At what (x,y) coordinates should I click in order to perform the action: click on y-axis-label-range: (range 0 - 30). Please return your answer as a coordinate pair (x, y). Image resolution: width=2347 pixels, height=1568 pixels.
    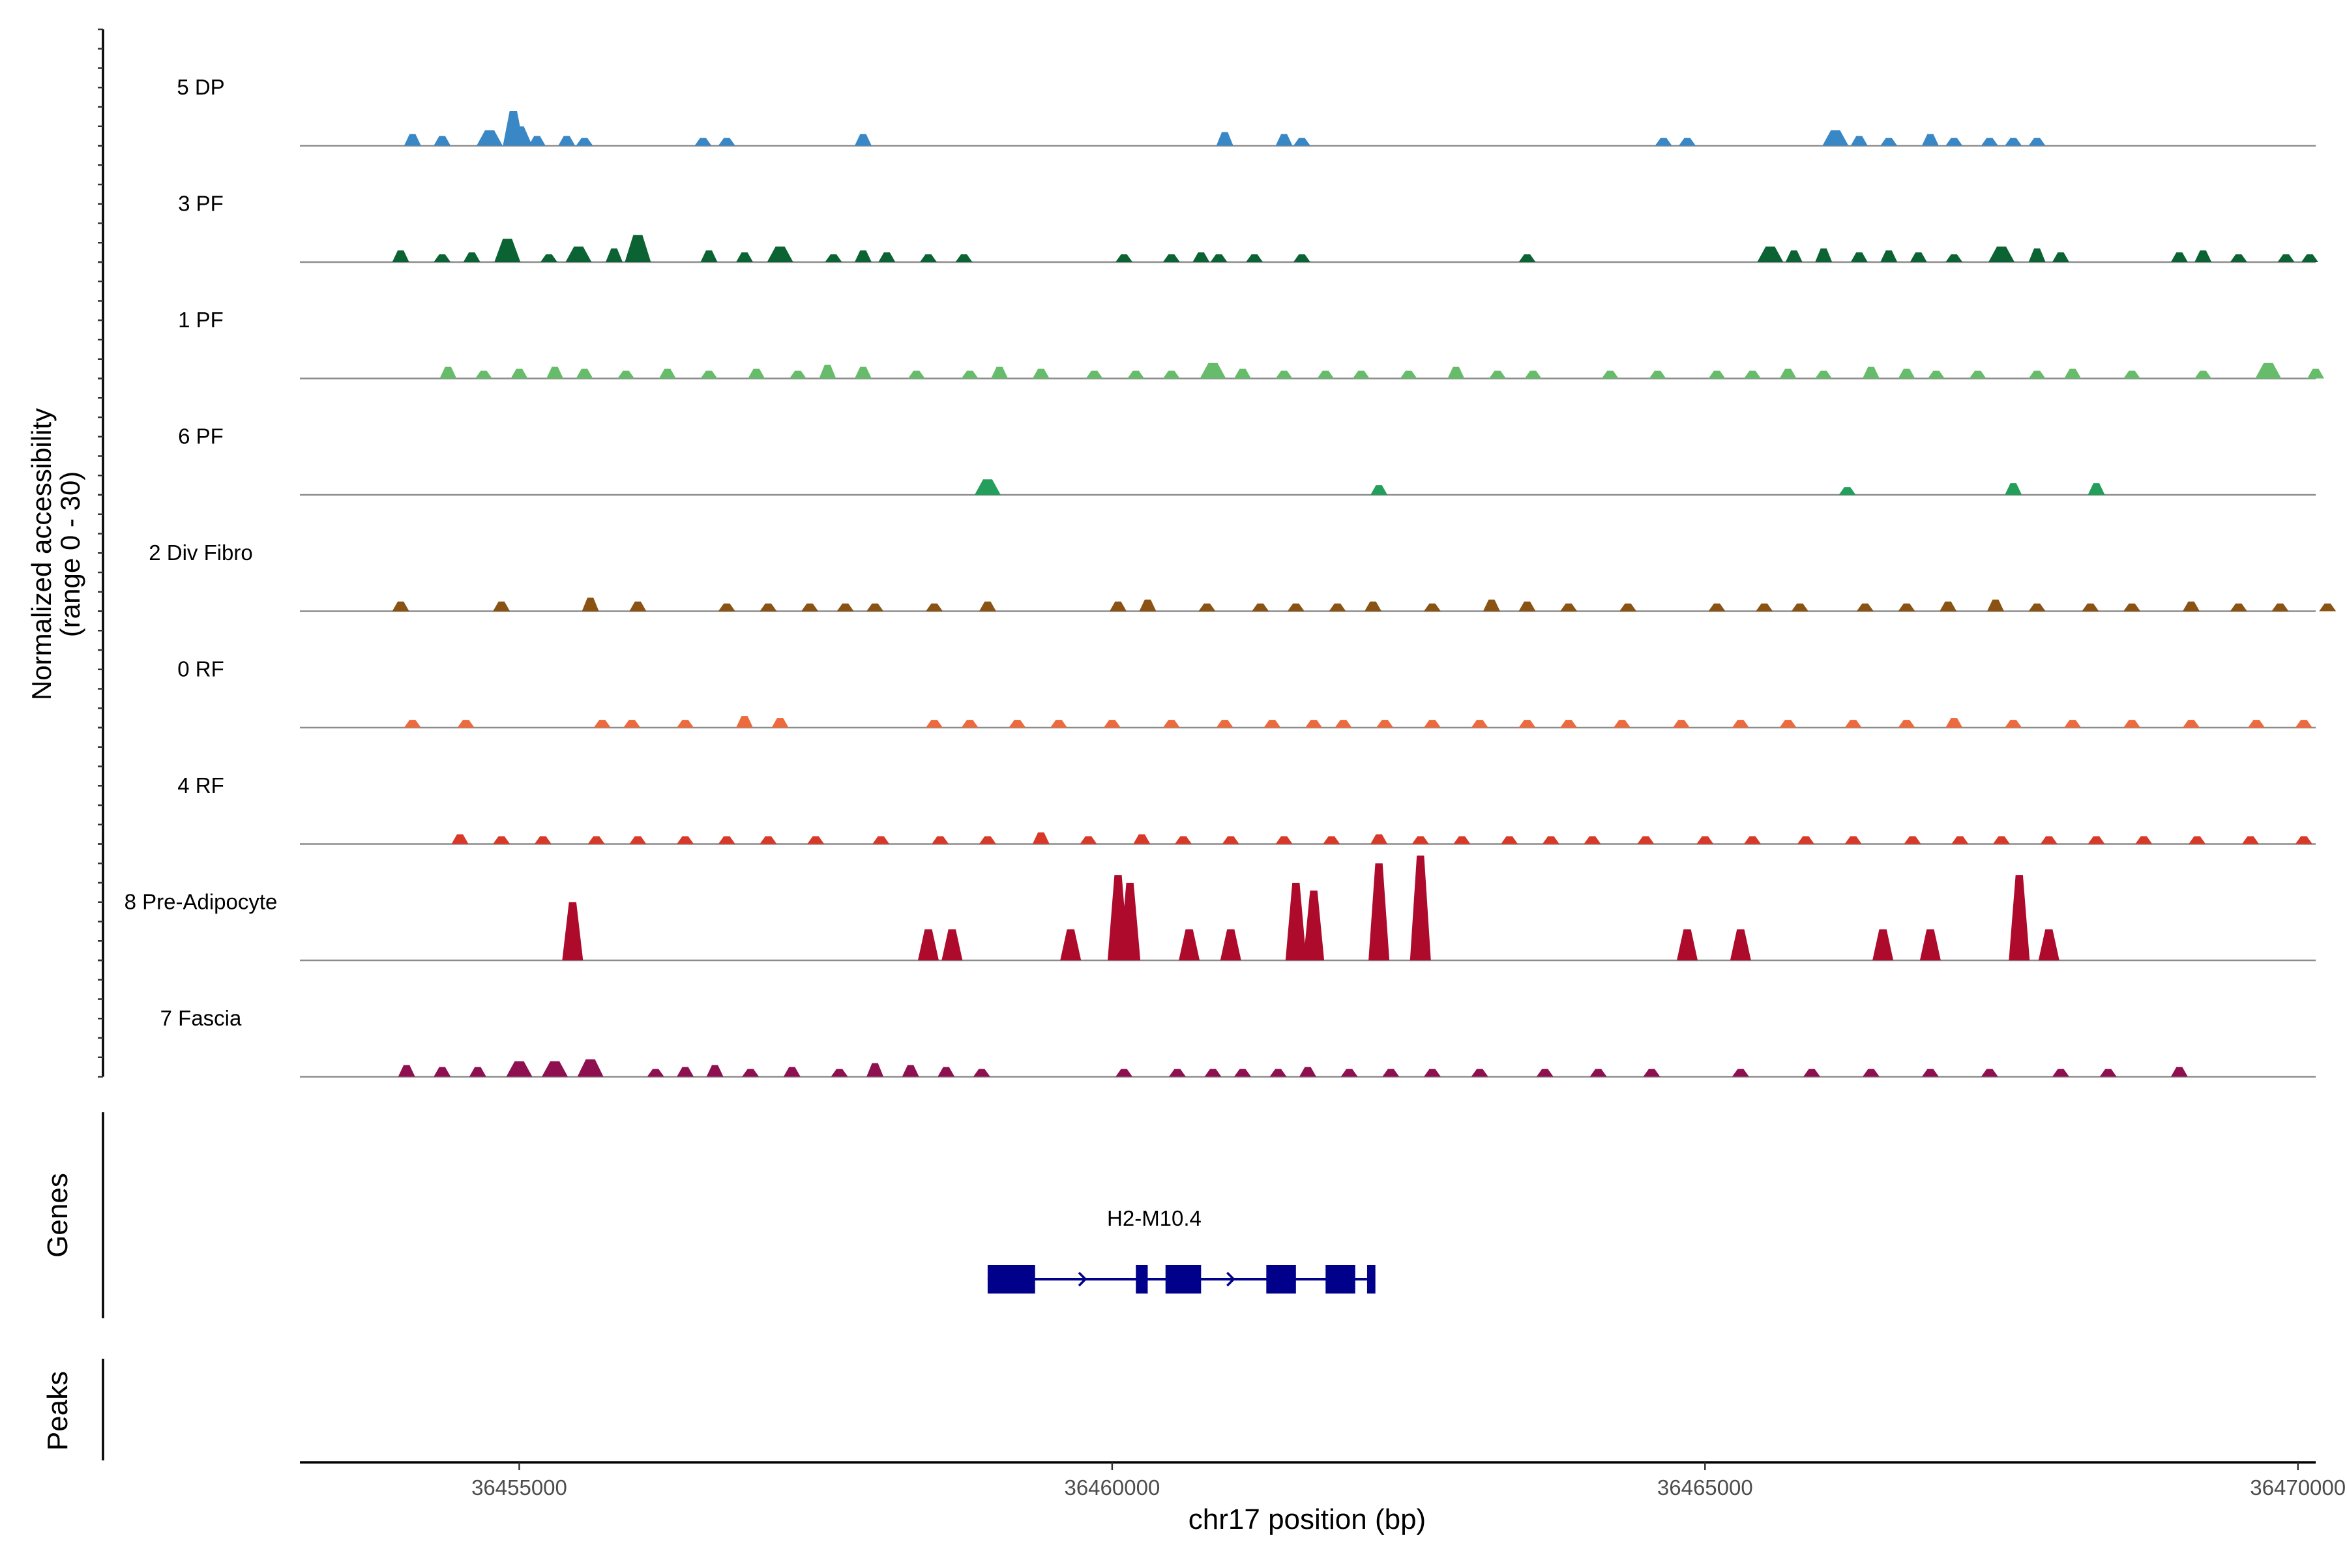
    Looking at the image, I should click on (70, 554).